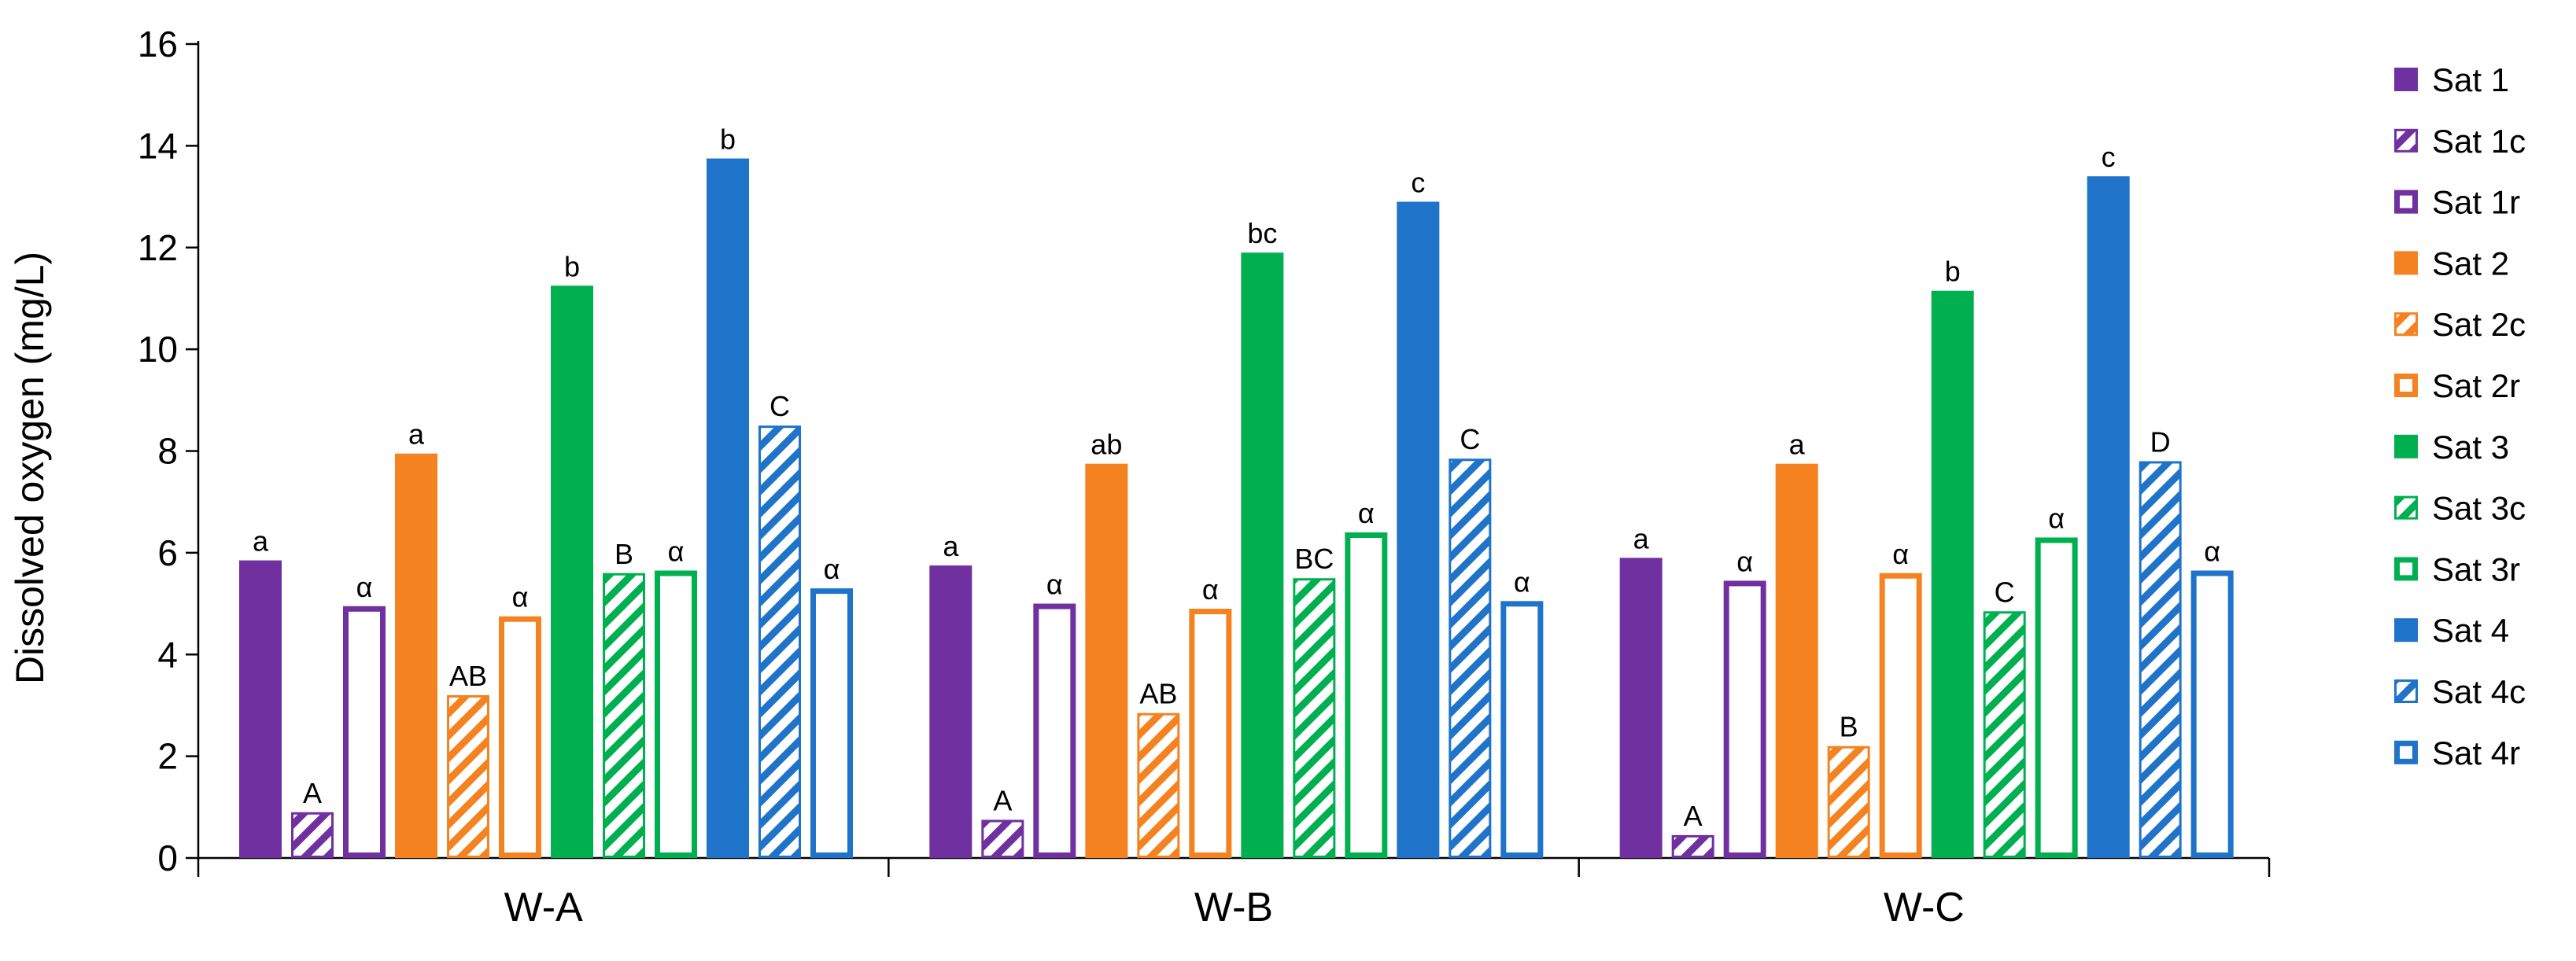 This screenshot has width=2576, height=961. I want to click on data-label-sat-2r-w-a: α, so click(520, 597).